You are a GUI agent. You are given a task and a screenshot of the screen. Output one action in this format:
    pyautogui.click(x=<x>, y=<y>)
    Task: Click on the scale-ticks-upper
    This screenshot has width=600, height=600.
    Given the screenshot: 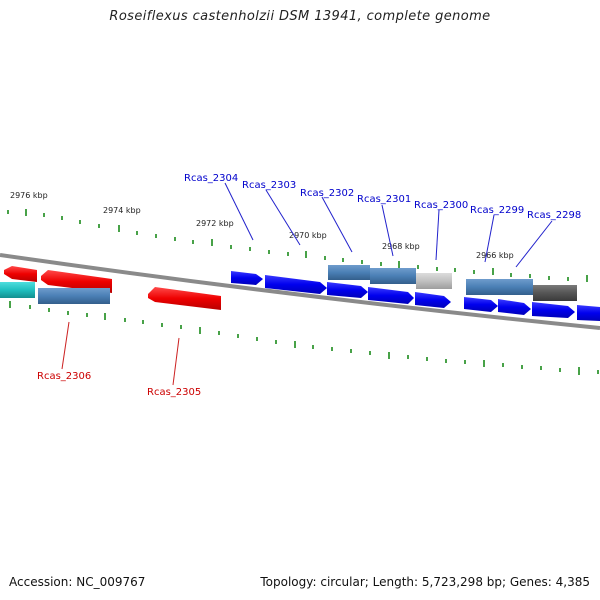 What is the action you would take?
    pyautogui.click(x=297, y=245)
    